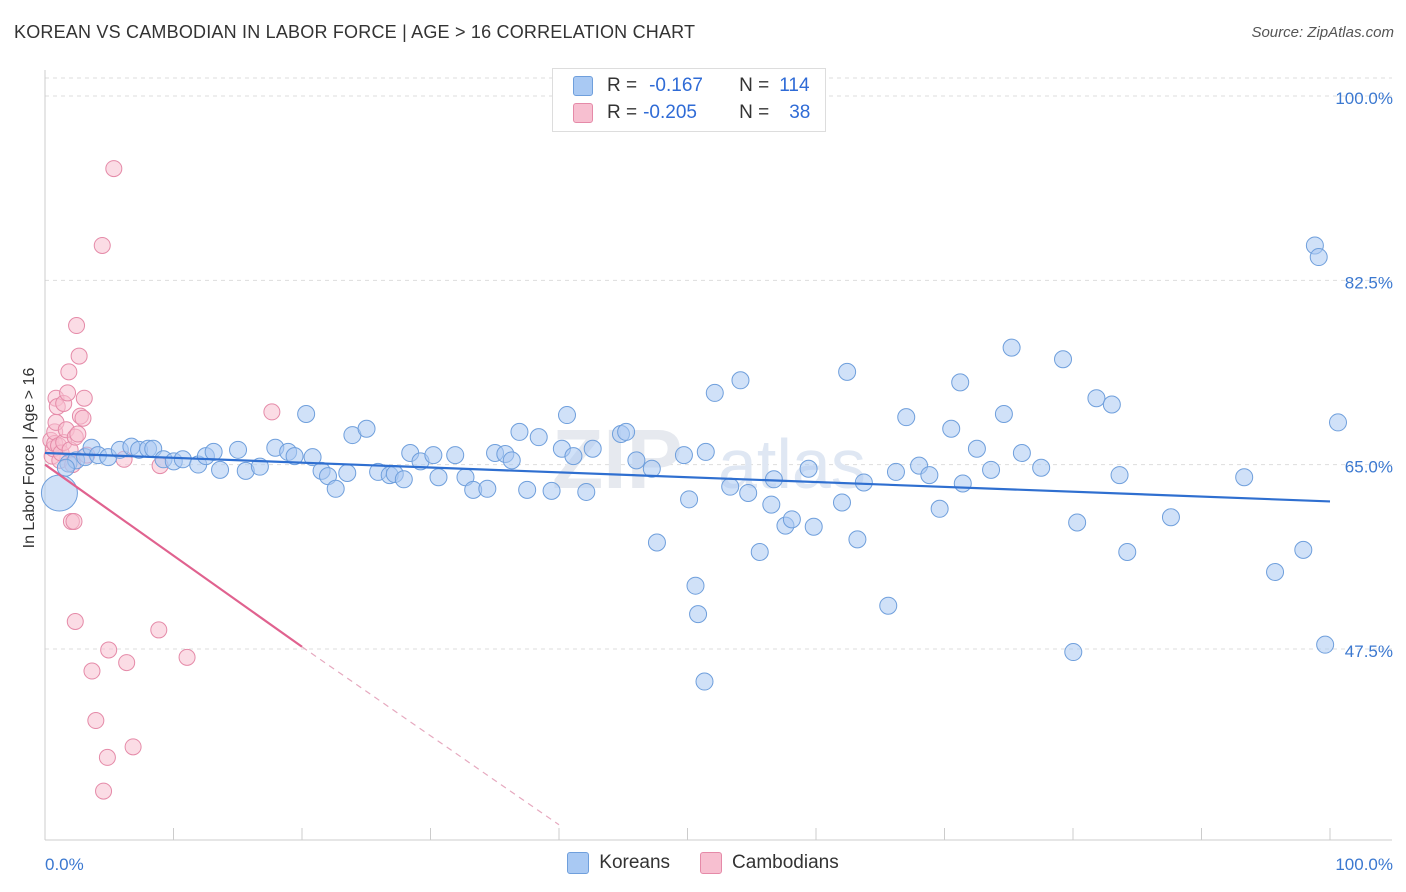 This screenshot has width=1406, height=892. I want to click on legend-item-cambodians: Cambodians, so click(769, 863).